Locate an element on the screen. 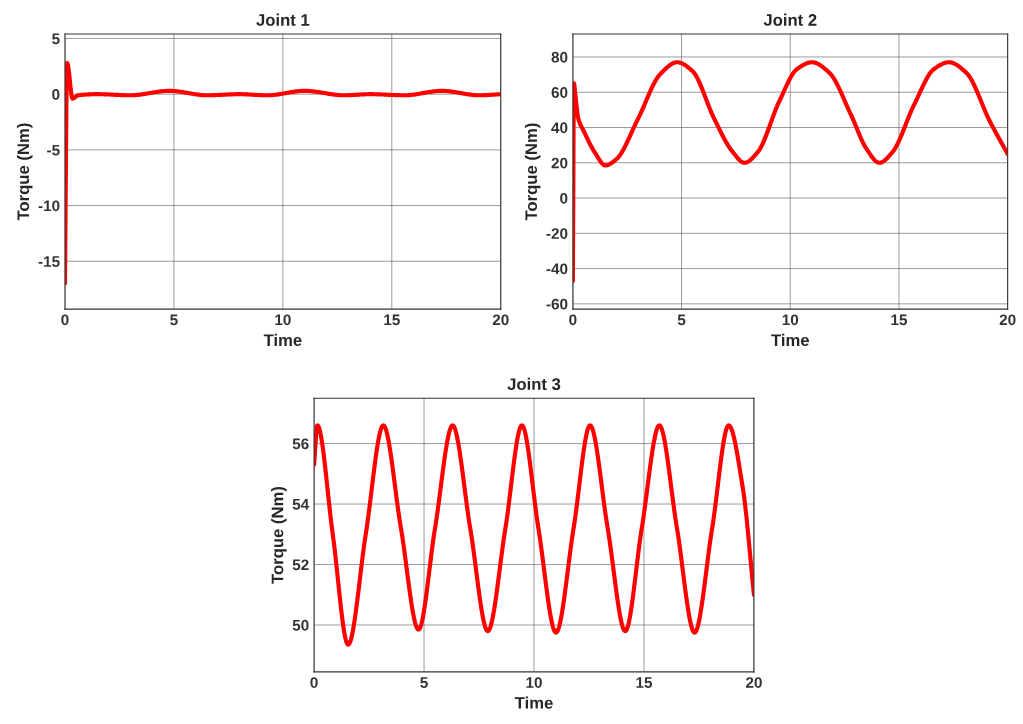 The image size is (1023, 724). chart-title: Joint 1 is located at coordinates (283, 19).